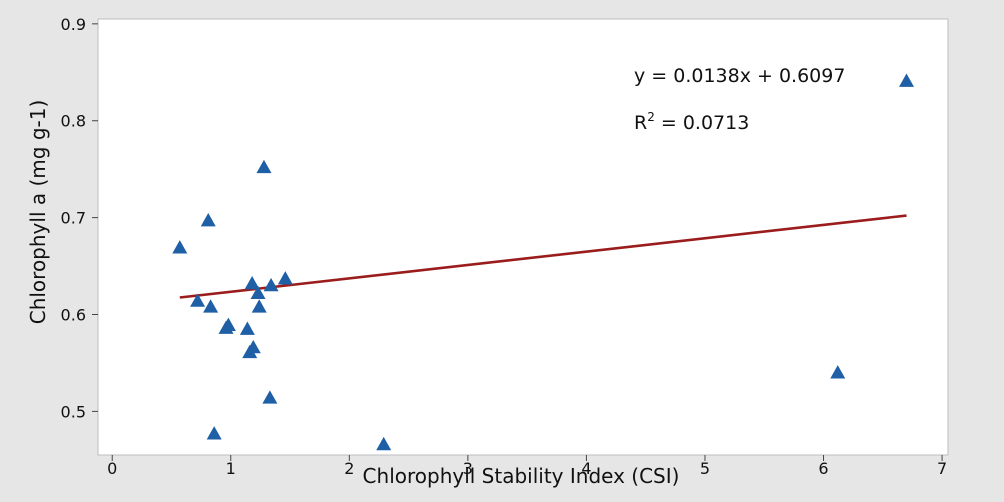 The width and height of the screenshot is (1004, 502). Describe the element at coordinates (73, 315) in the screenshot. I see `y-tick-label: 0.6` at that location.